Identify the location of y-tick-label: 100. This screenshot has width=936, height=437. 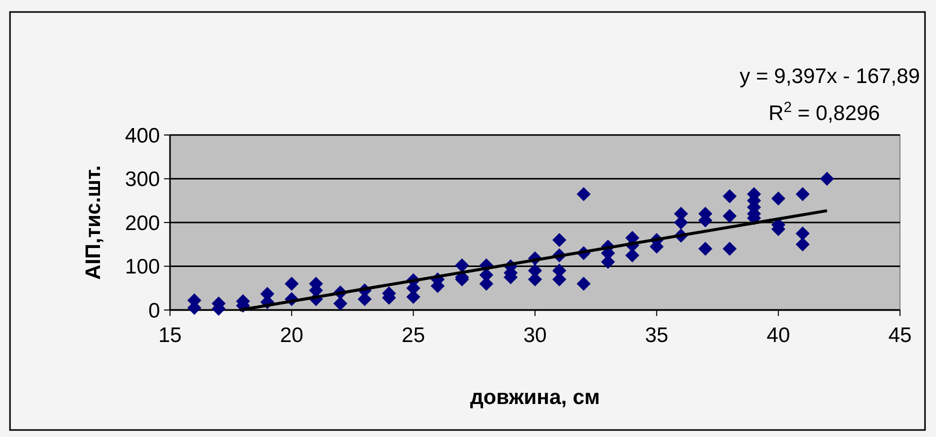
(142, 267).